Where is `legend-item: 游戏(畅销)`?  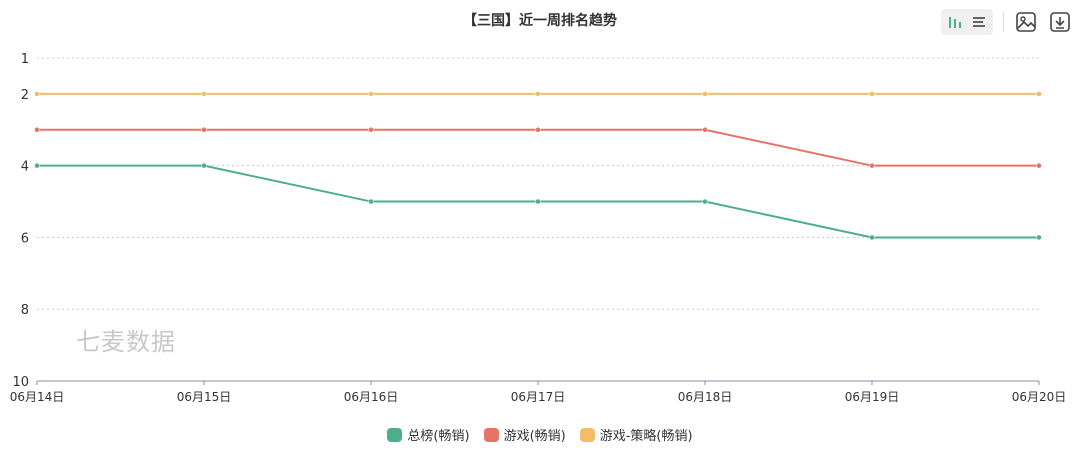 legend-item: 游戏(畅销) is located at coordinates (524, 434).